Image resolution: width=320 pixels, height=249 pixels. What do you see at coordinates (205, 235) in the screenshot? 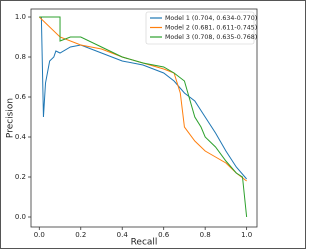
I see `x-tick-label: 0.8` at bounding box center [205, 235].